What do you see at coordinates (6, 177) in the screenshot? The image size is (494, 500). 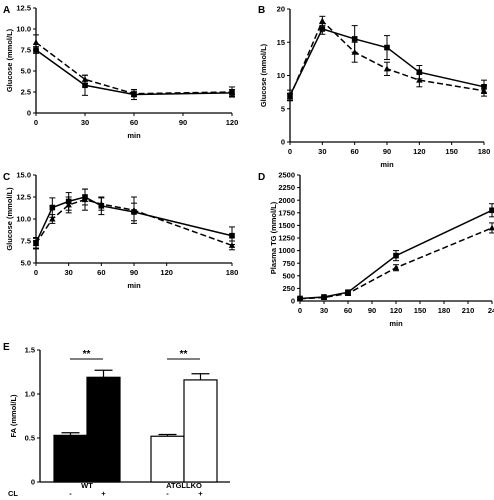 I see `panel-label: C` at bounding box center [6, 177].